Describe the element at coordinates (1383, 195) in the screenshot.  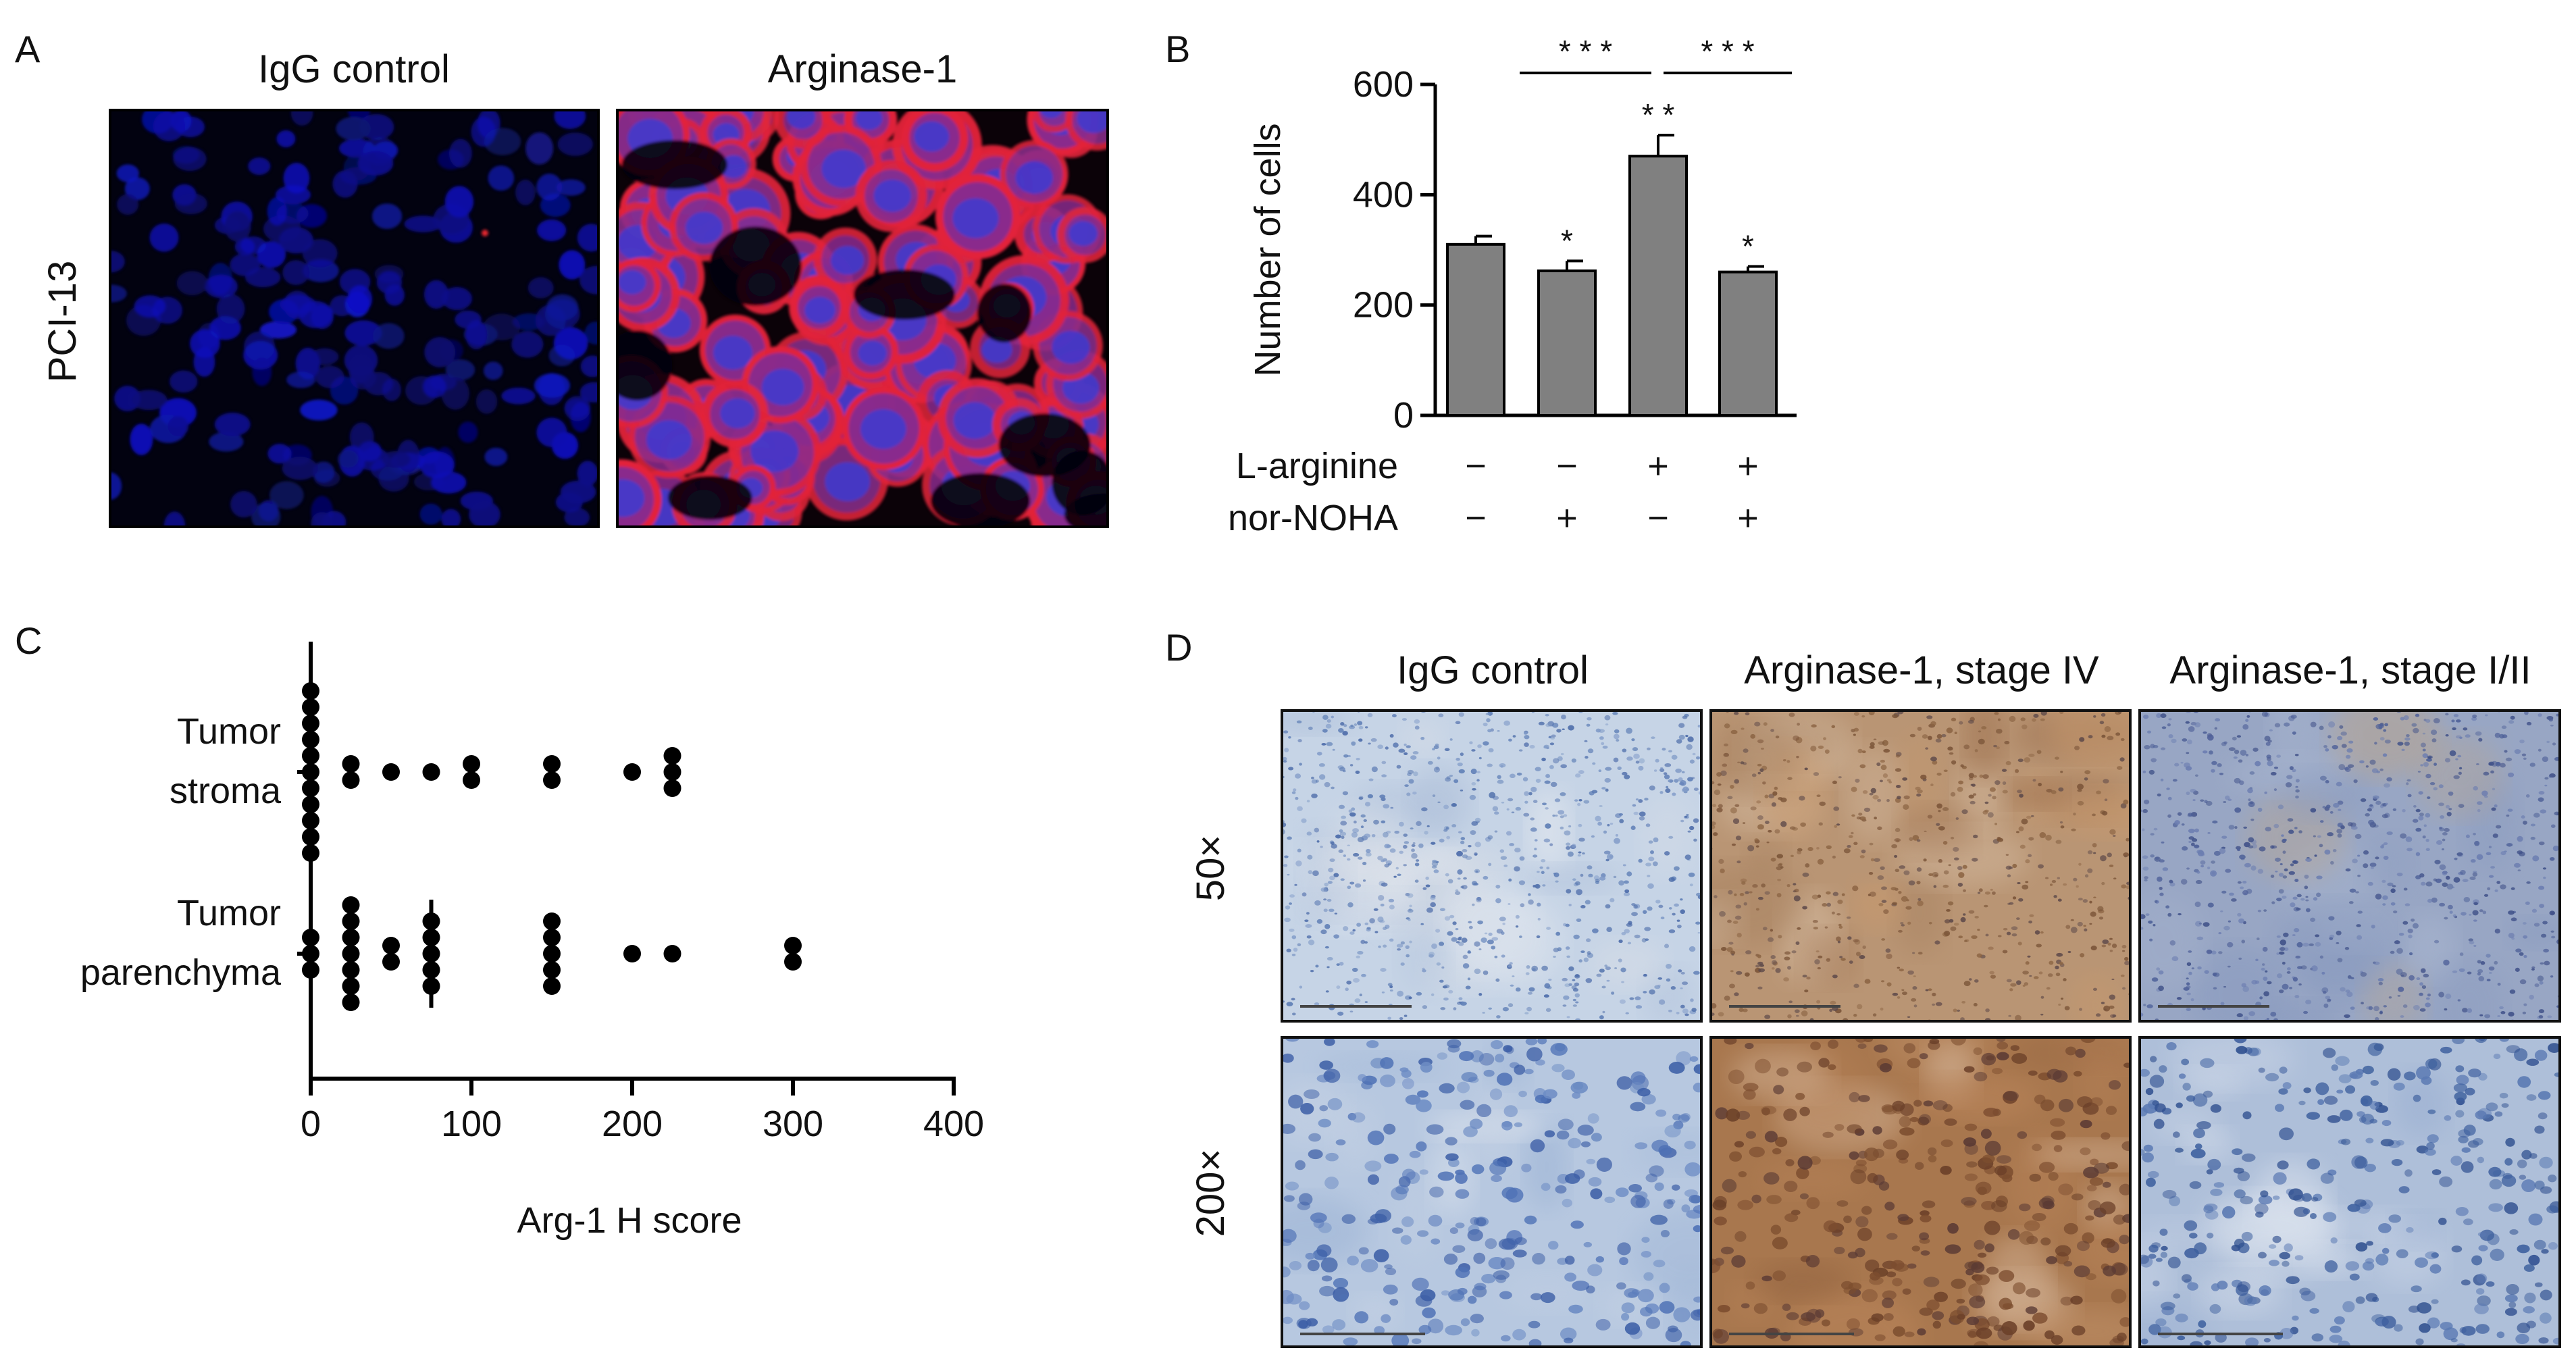
I see `panel-b-y-tick-label: 400` at that location.